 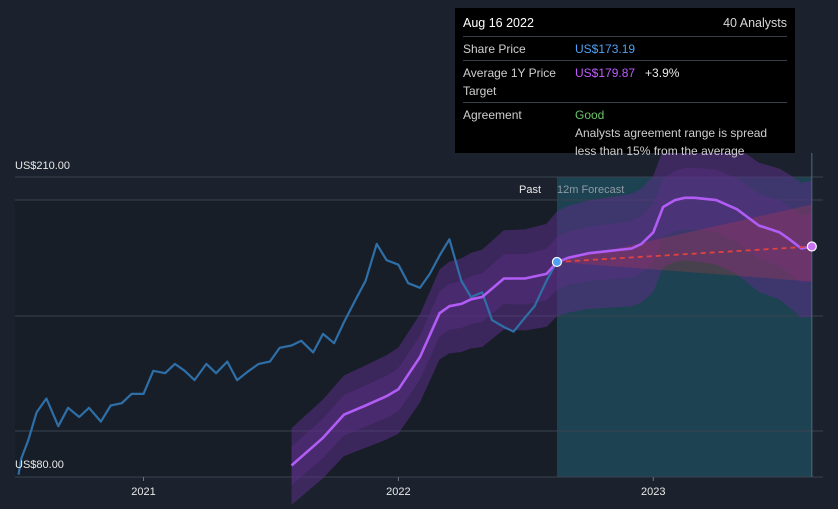 What do you see at coordinates (662, 73) in the screenshot?
I see `avg-target-change: +3.9%` at bounding box center [662, 73].